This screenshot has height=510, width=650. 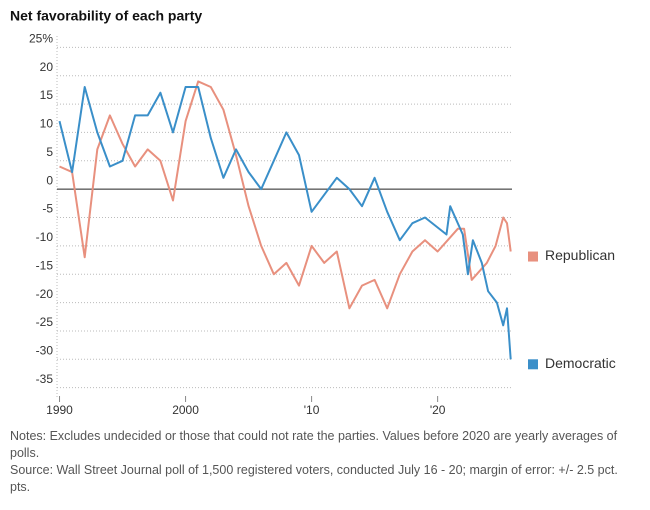 What do you see at coordinates (106, 16) in the screenshot?
I see `chart-title: Net favorability of each party` at bounding box center [106, 16].